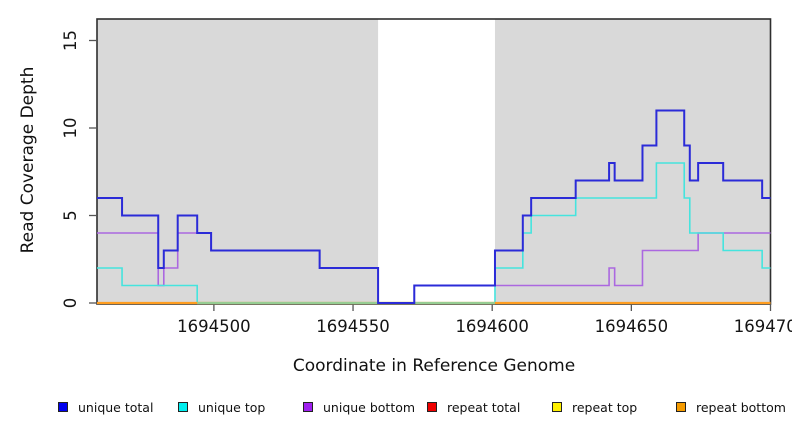 The height and width of the screenshot is (432, 792). I want to click on x-tick-label: 1694650, so click(632, 326).